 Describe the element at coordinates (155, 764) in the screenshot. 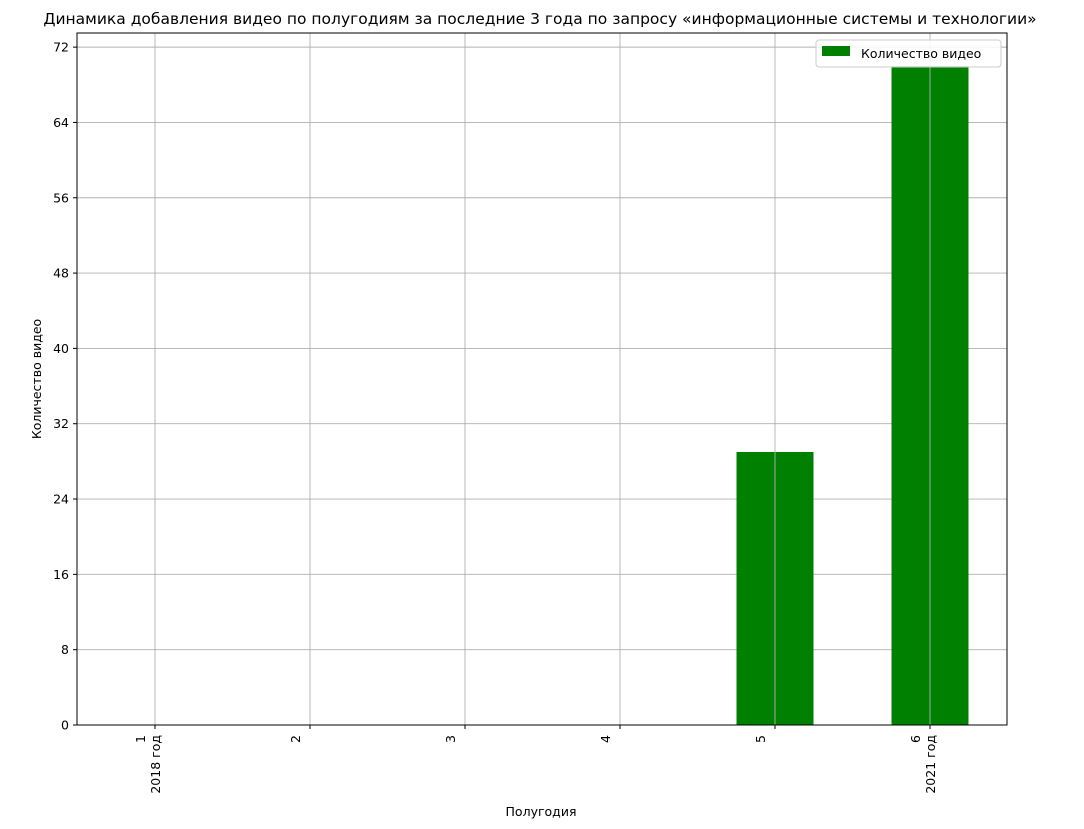

I see `x-tick-sublabel: 2018 год` at that location.